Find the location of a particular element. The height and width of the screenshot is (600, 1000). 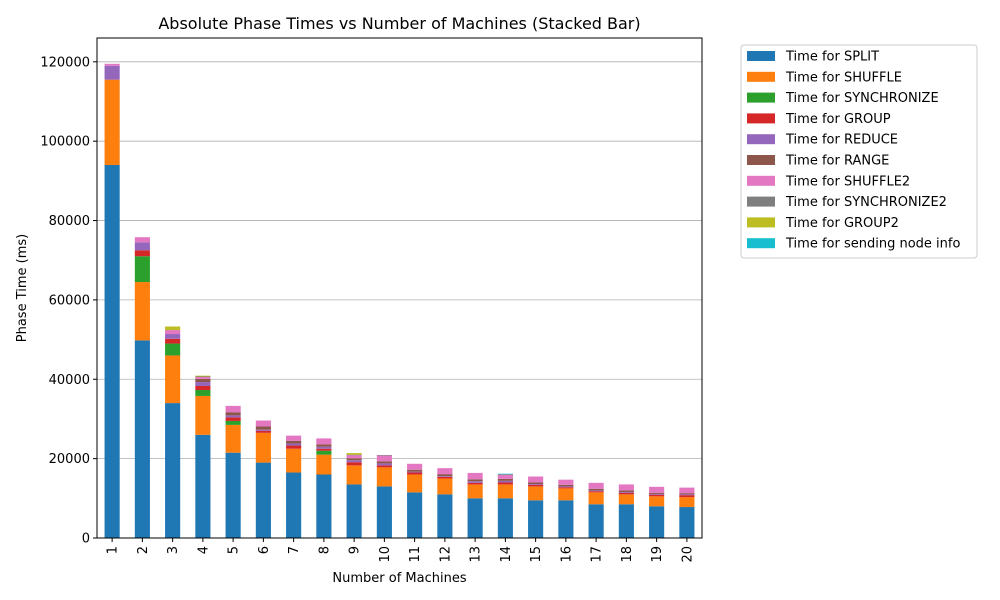

x-tick-label: 4 is located at coordinates (203, 550).